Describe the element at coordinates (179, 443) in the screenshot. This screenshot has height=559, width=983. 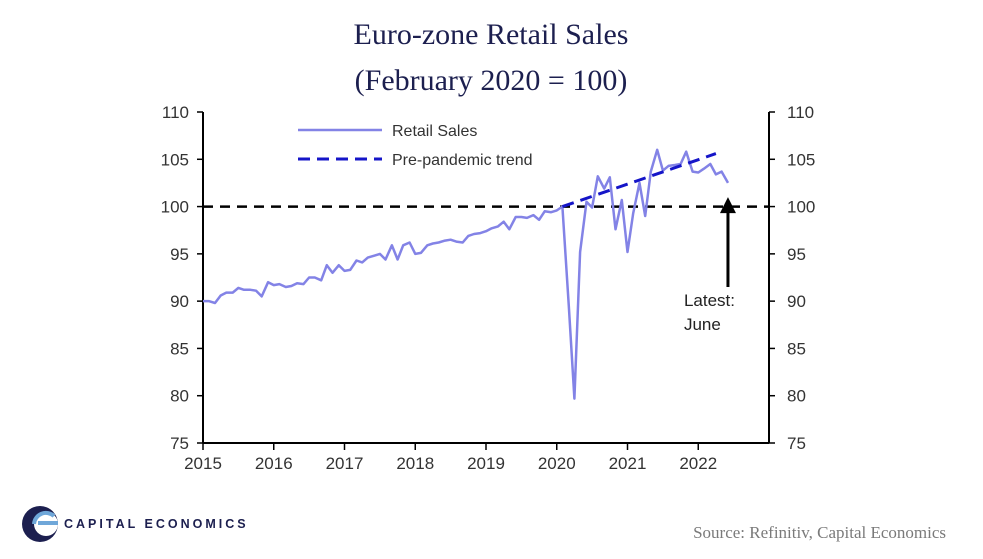
I see `y-tick-label-left: 75` at that location.